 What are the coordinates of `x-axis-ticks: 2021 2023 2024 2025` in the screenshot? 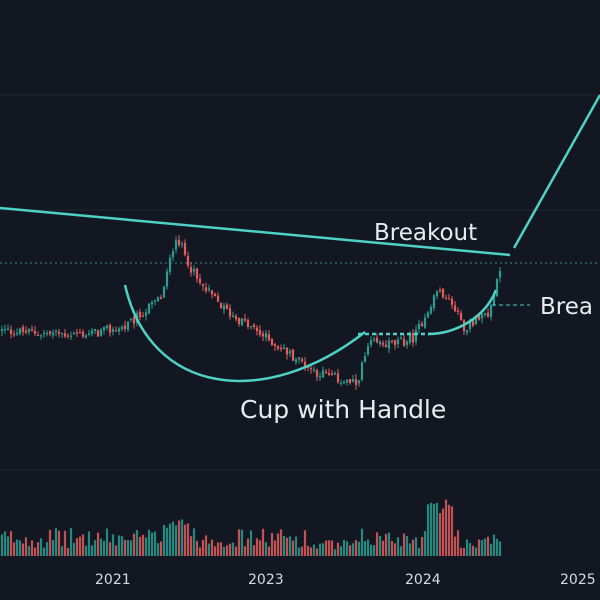 It's located at (345, 580).